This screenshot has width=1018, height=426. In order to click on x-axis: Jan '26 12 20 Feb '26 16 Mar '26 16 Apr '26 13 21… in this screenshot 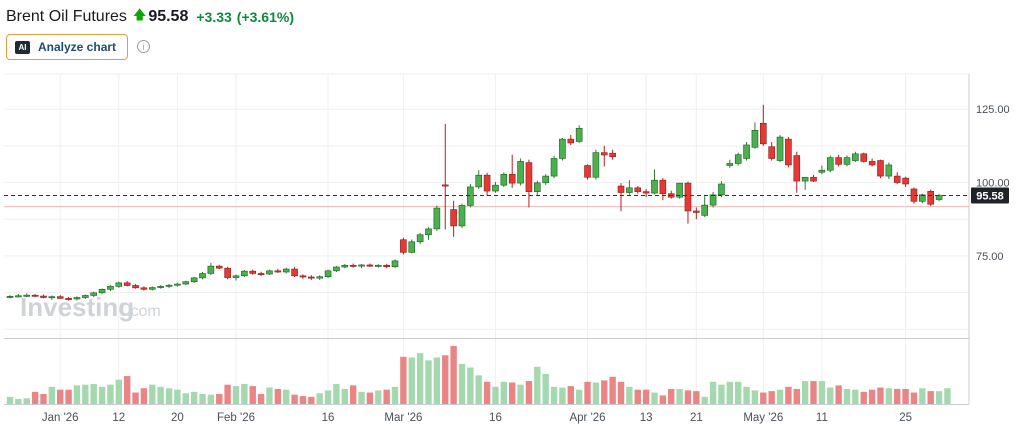, I will do `click(477, 418)`.